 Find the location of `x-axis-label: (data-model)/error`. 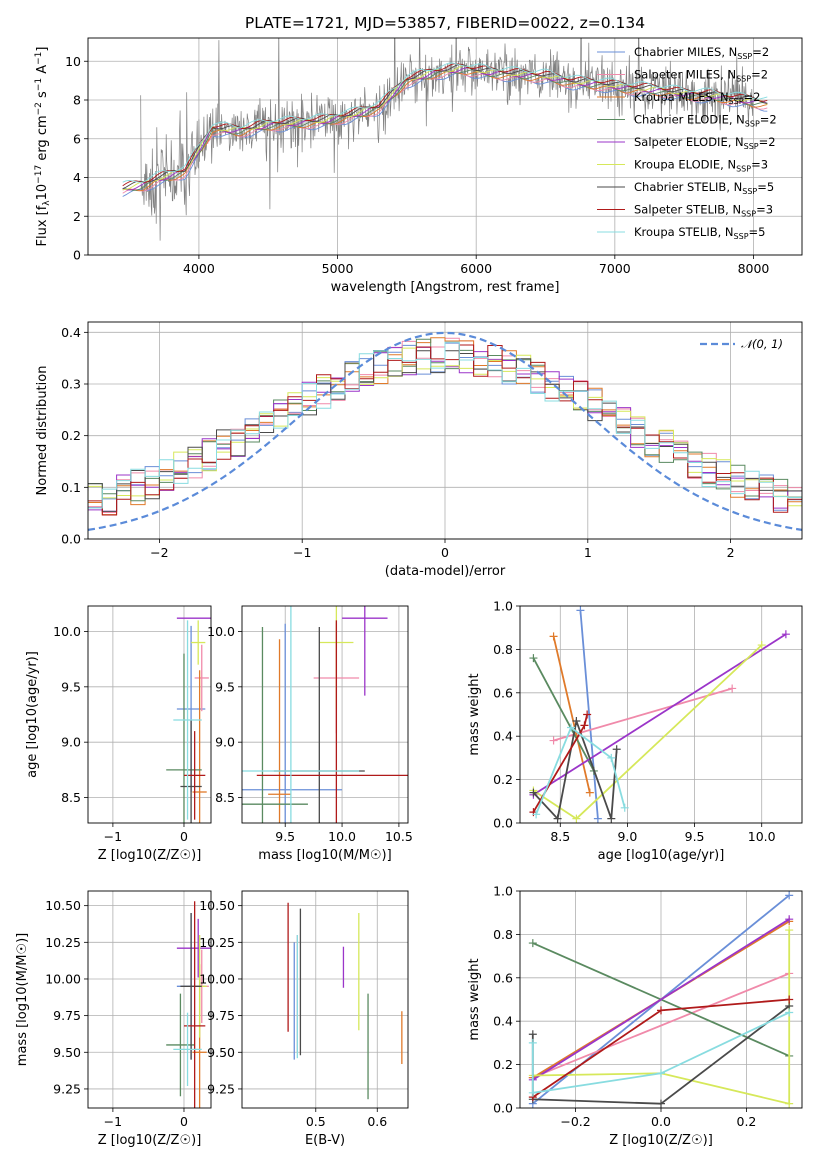

x-axis-label: (data-model)/error is located at coordinates (445, 571).